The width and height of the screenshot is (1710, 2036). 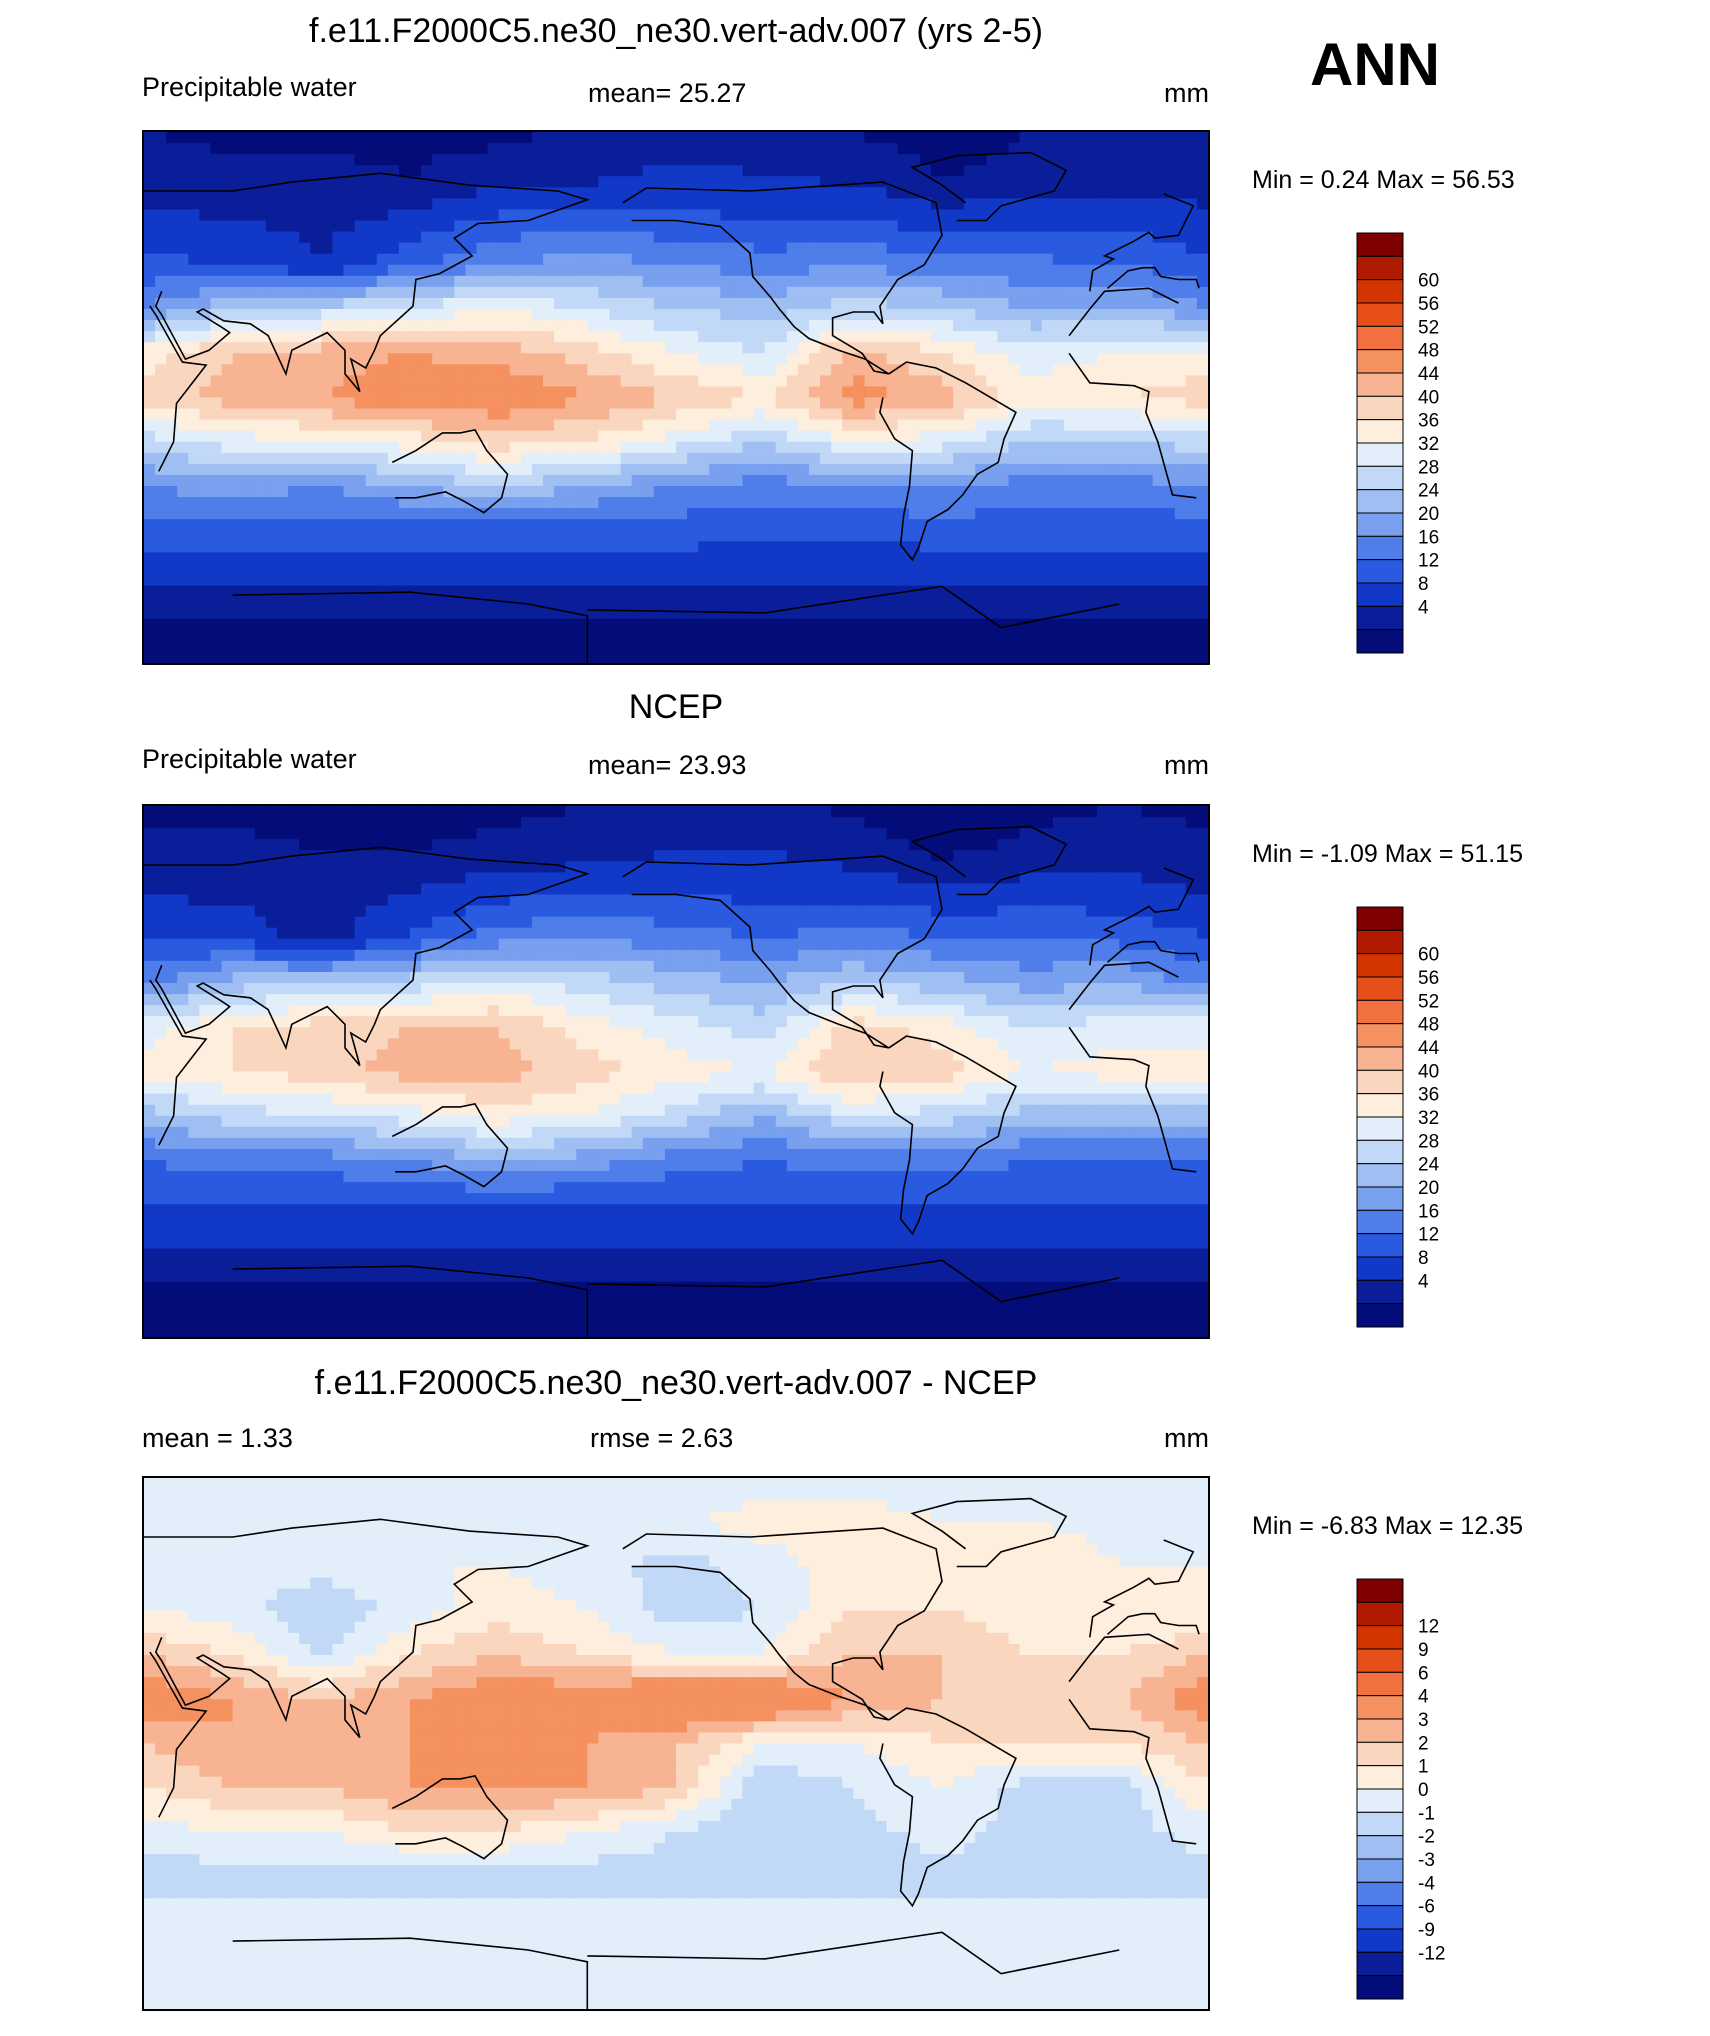 I want to click on colorbar-tick-label: 48, so click(x=1428, y=351).